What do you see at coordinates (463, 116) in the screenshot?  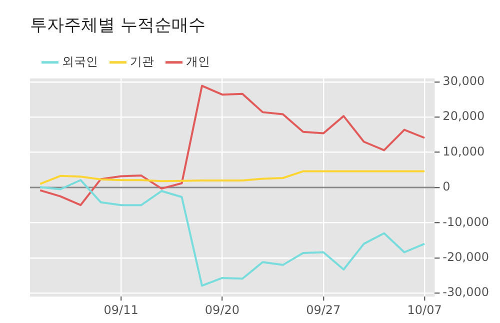 I see `y-tick-label: 20,000` at bounding box center [463, 116].